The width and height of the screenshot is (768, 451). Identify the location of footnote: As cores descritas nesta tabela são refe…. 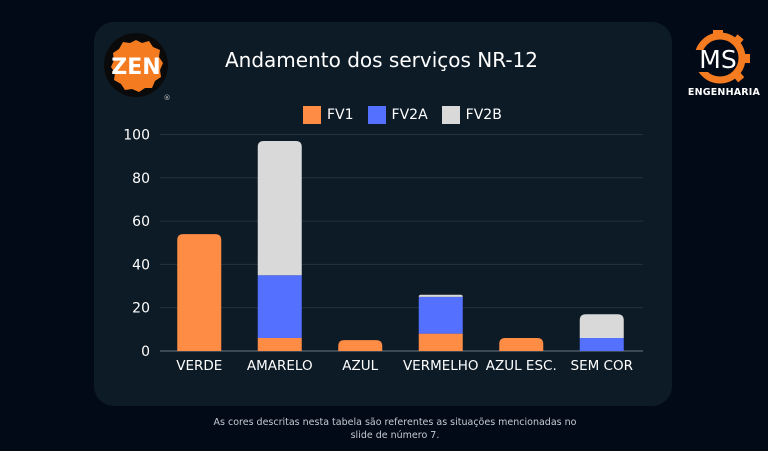
(395, 429).